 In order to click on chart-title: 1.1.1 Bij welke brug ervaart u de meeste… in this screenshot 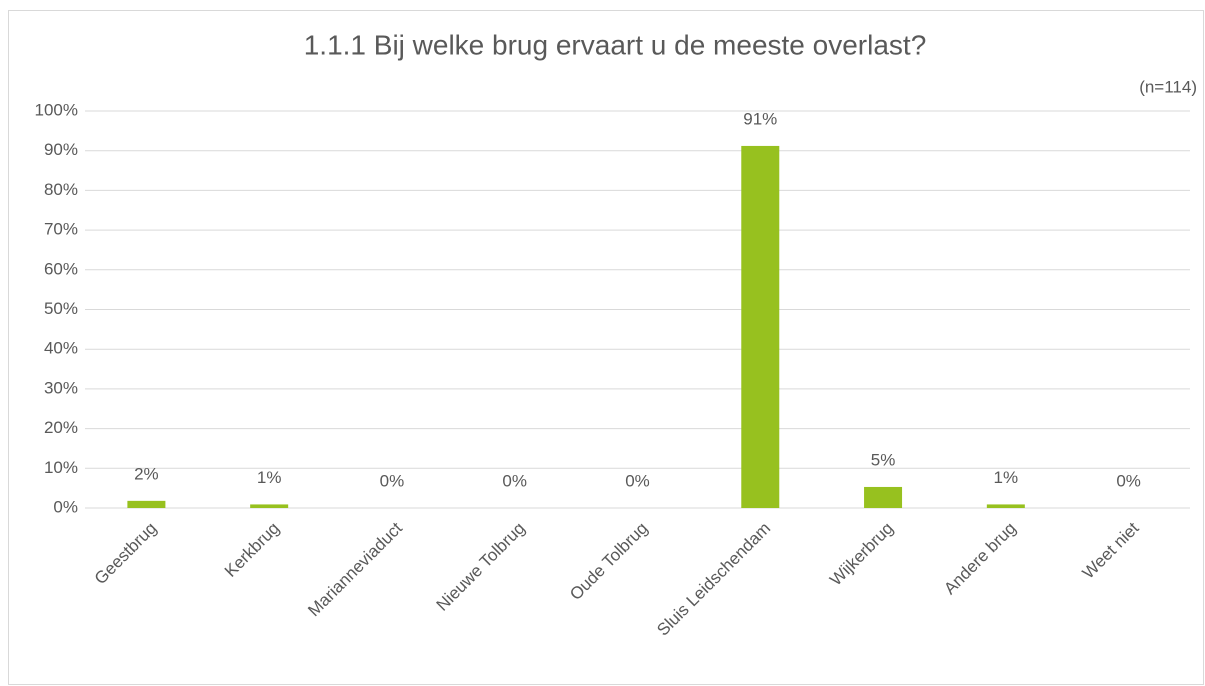, I will do `click(615, 44)`.